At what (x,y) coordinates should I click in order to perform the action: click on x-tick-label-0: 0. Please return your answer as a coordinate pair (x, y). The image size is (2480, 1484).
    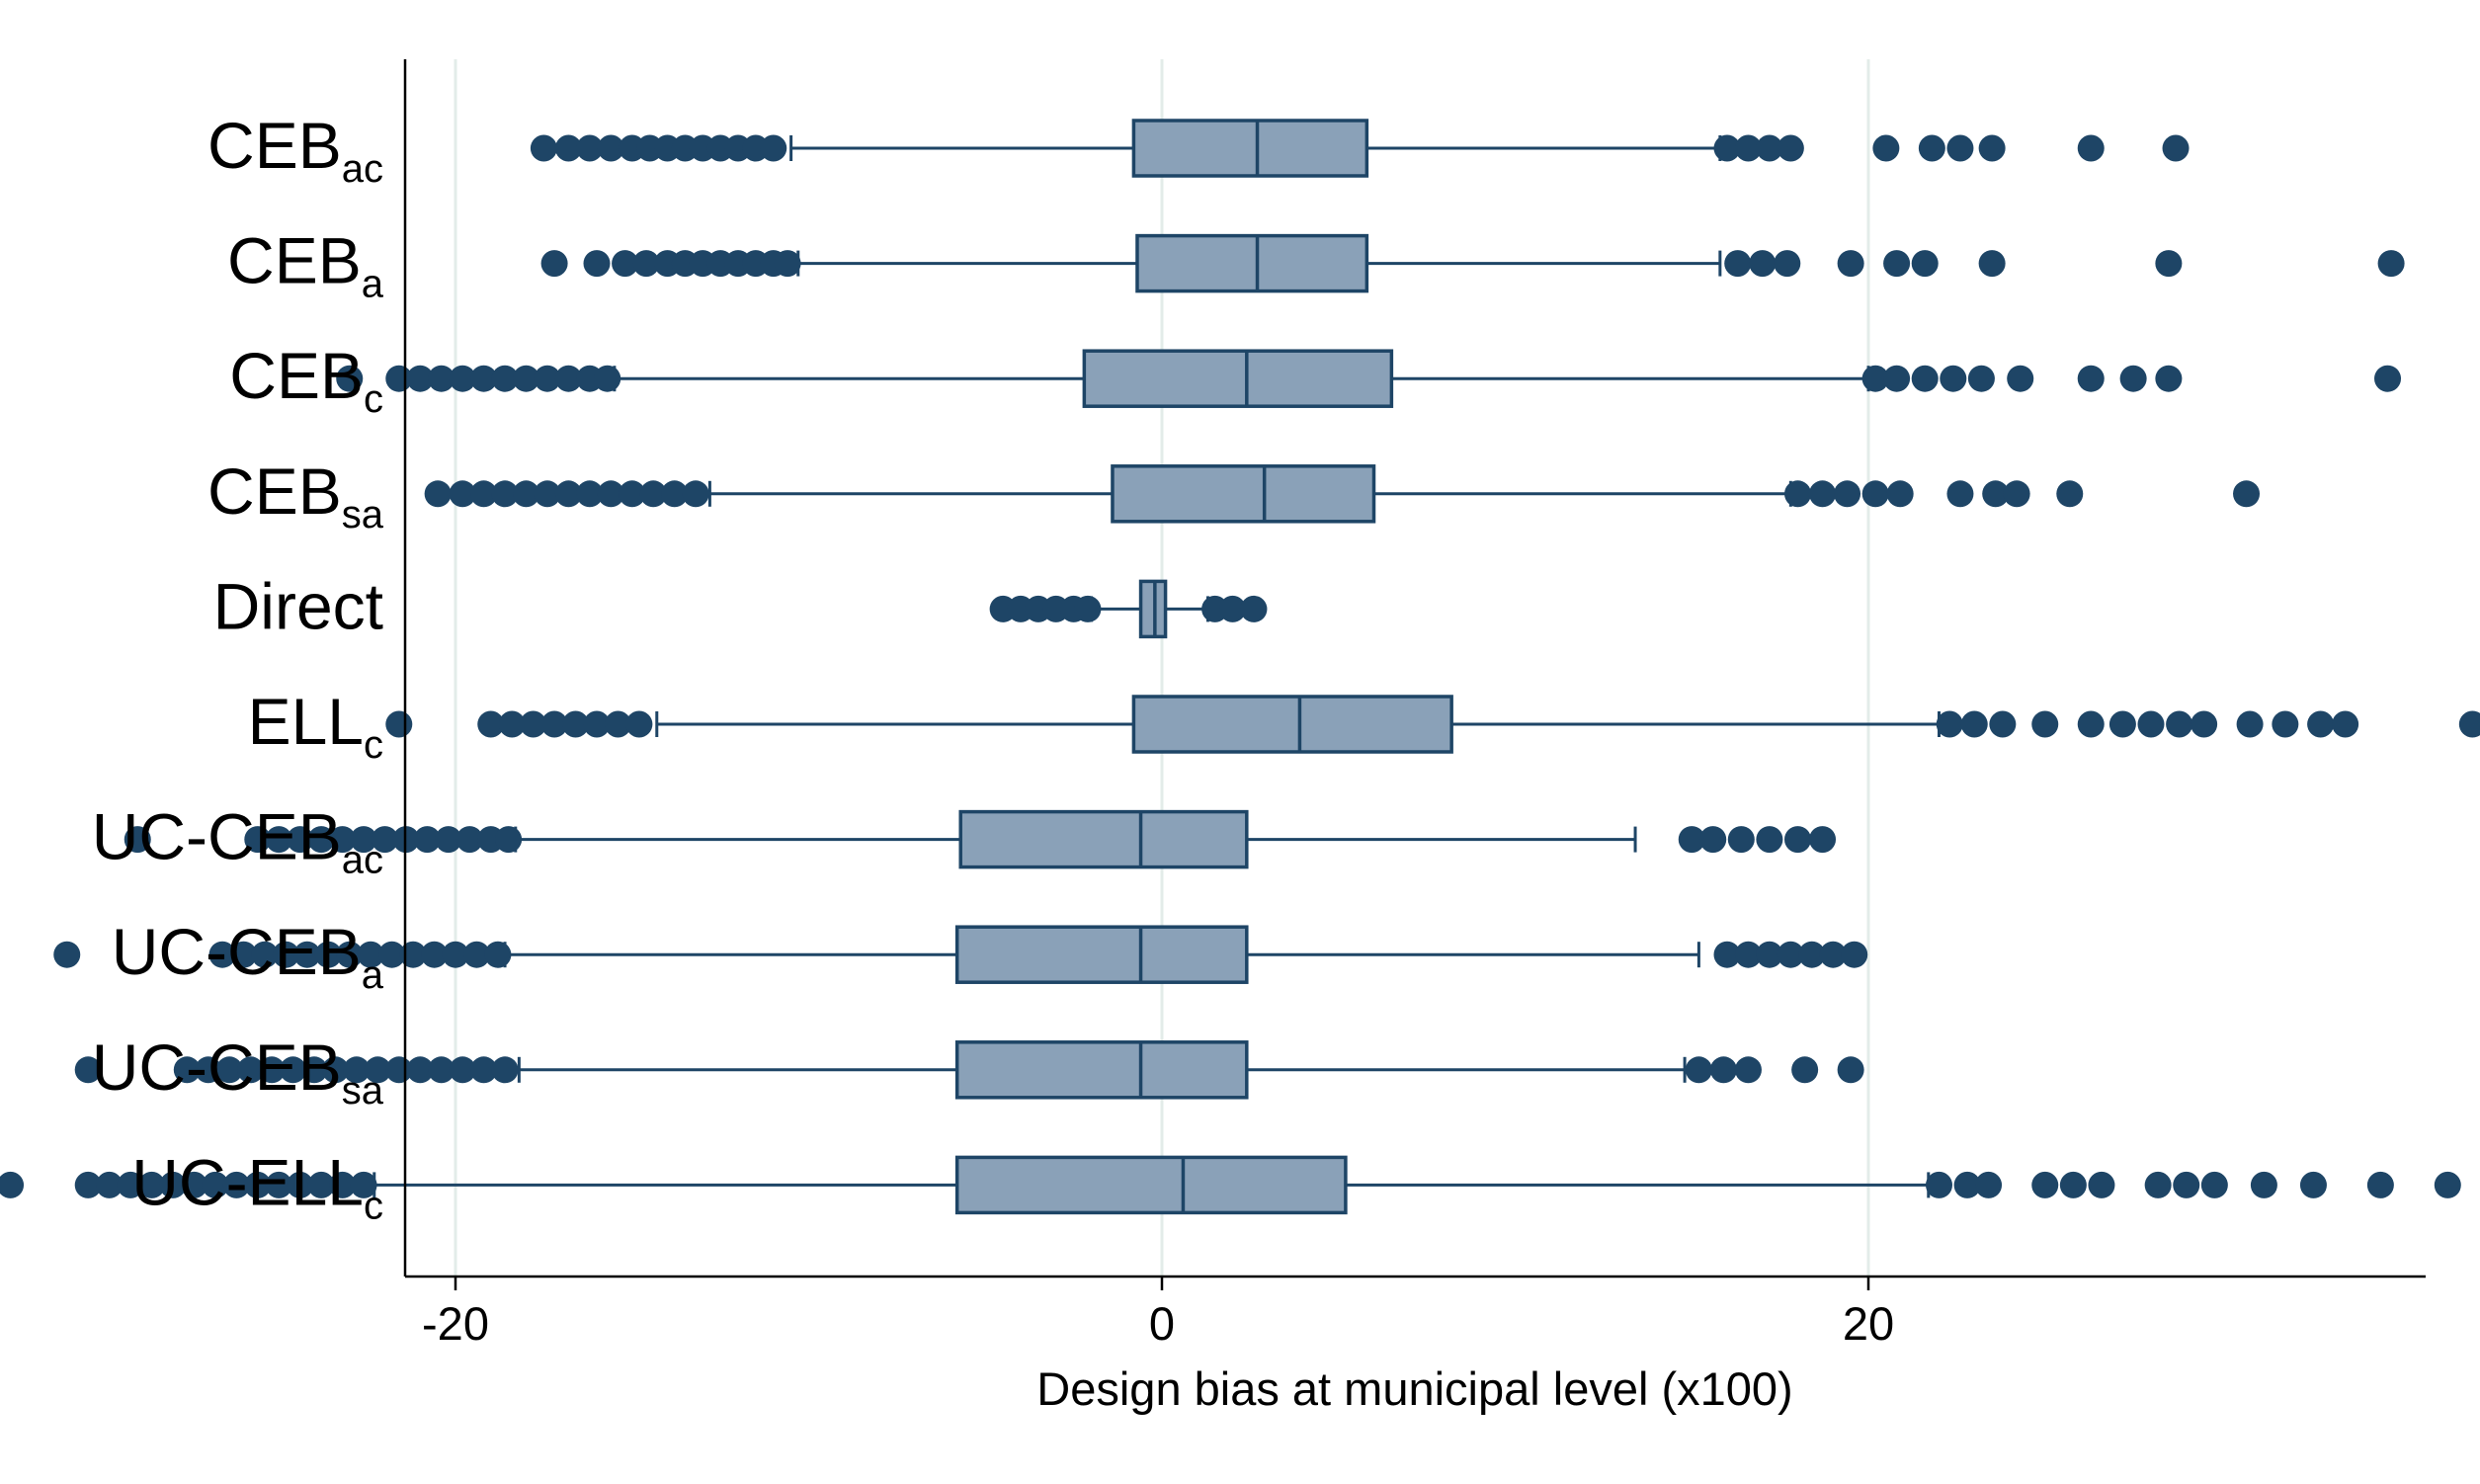
    Looking at the image, I should click on (1162, 1323).